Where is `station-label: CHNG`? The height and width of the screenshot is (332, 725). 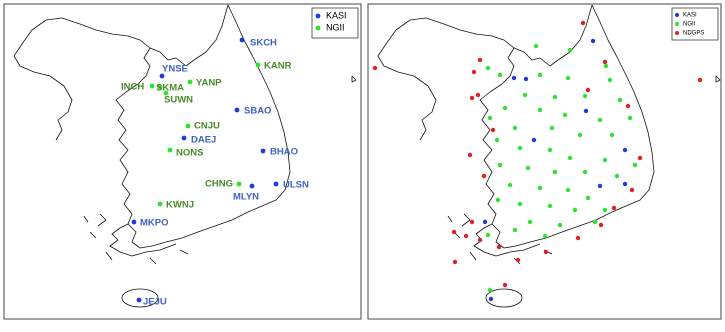 station-label: CHNG is located at coordinates (219, 184).